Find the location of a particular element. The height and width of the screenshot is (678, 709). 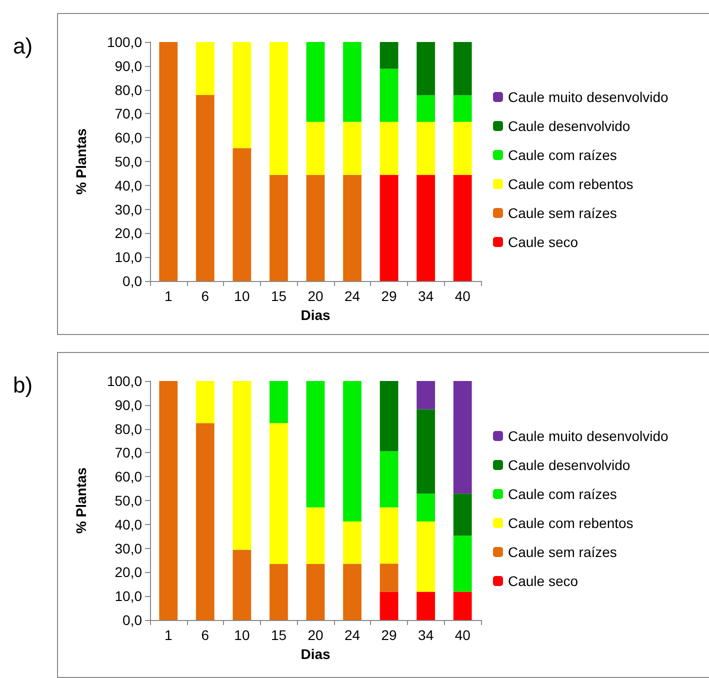

legend-label: Caule desenvolvido is located at coordinates (569, 465).